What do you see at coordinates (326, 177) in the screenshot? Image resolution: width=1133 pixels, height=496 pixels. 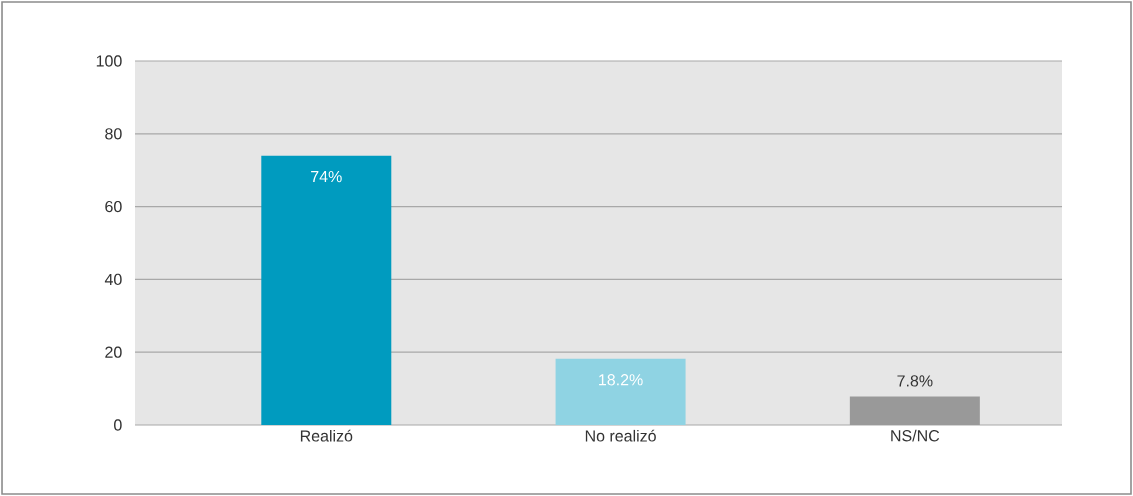 I see `data-label: 74%` at bounding box center [326, 177].